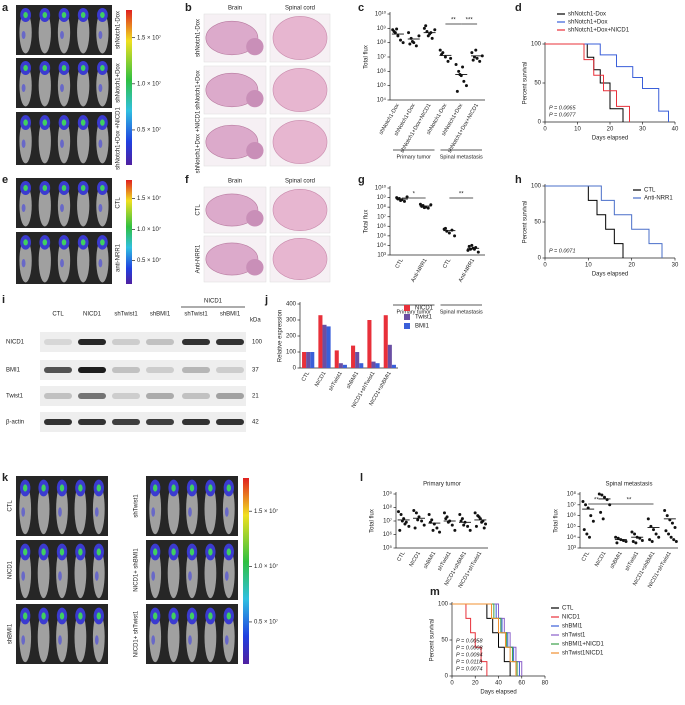 This screenshot has width=685, height=705. I want to click on y-tick-label: 400, so click(291, 305).